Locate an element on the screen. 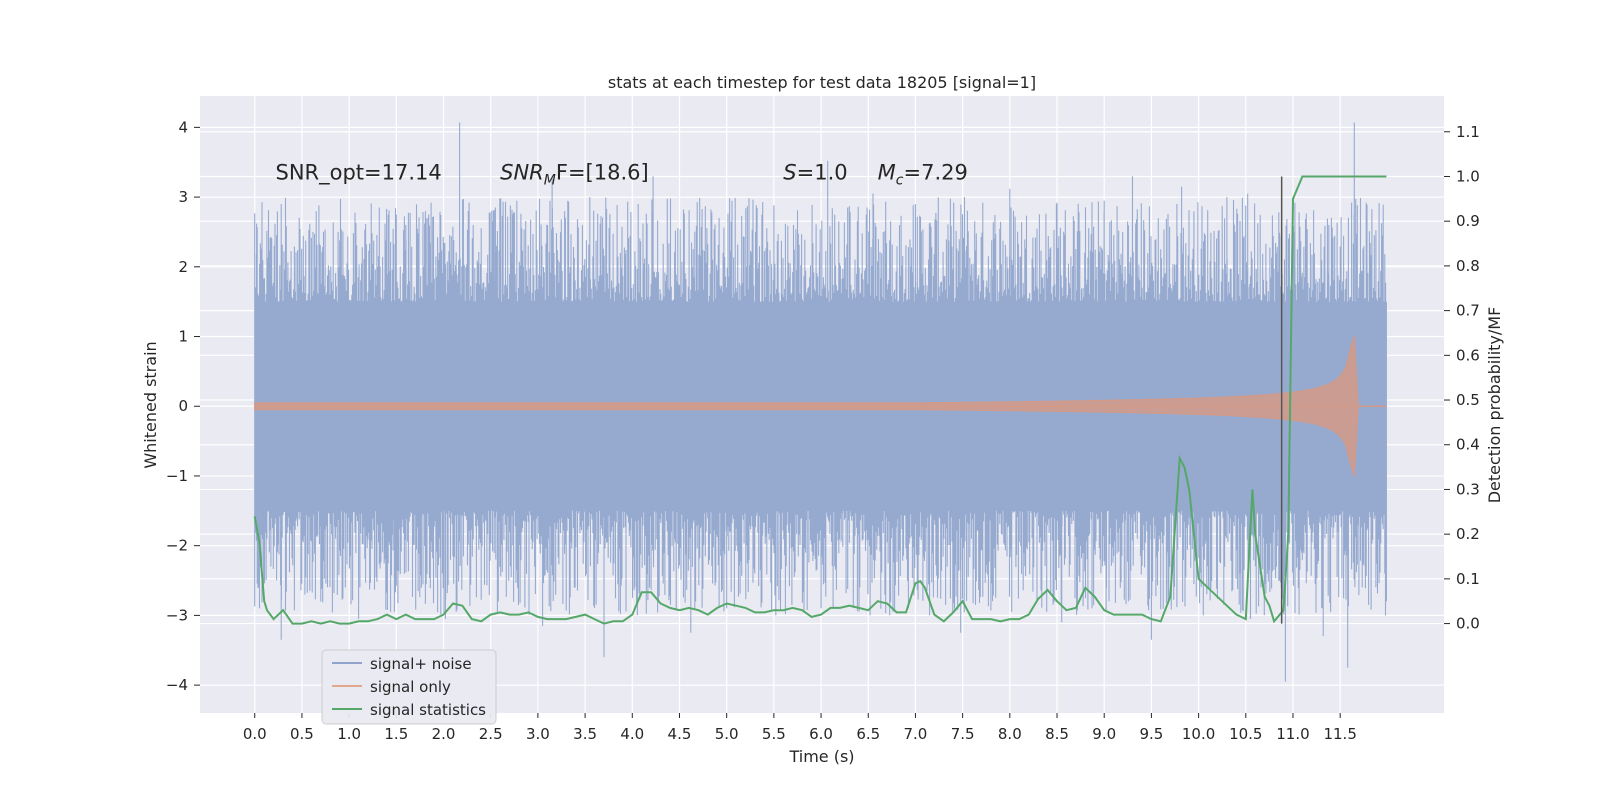 Image resolution: width=1600 pixels, height=800 pixels. annotation-1: SNRMF=[18.6] is located at coordinates (574, 175).